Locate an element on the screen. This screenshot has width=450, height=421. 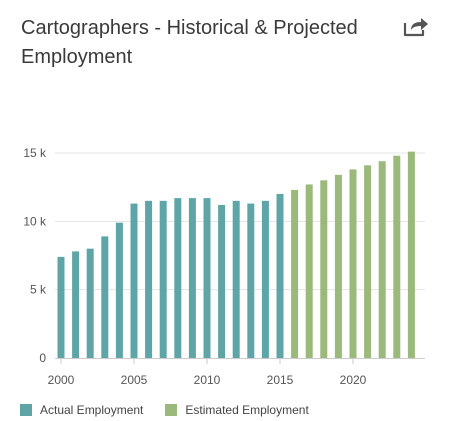
legend-label-actual: Actual Employment is located at coordinates (92, 410).